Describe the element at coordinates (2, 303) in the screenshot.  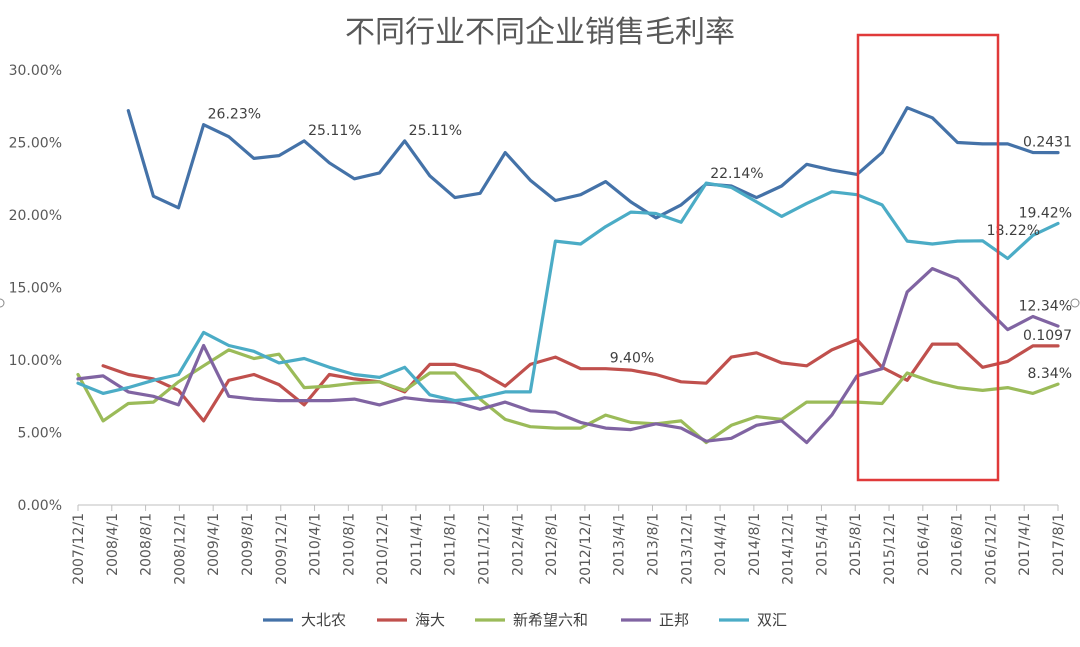
I see `resize-handle-left` at that location.